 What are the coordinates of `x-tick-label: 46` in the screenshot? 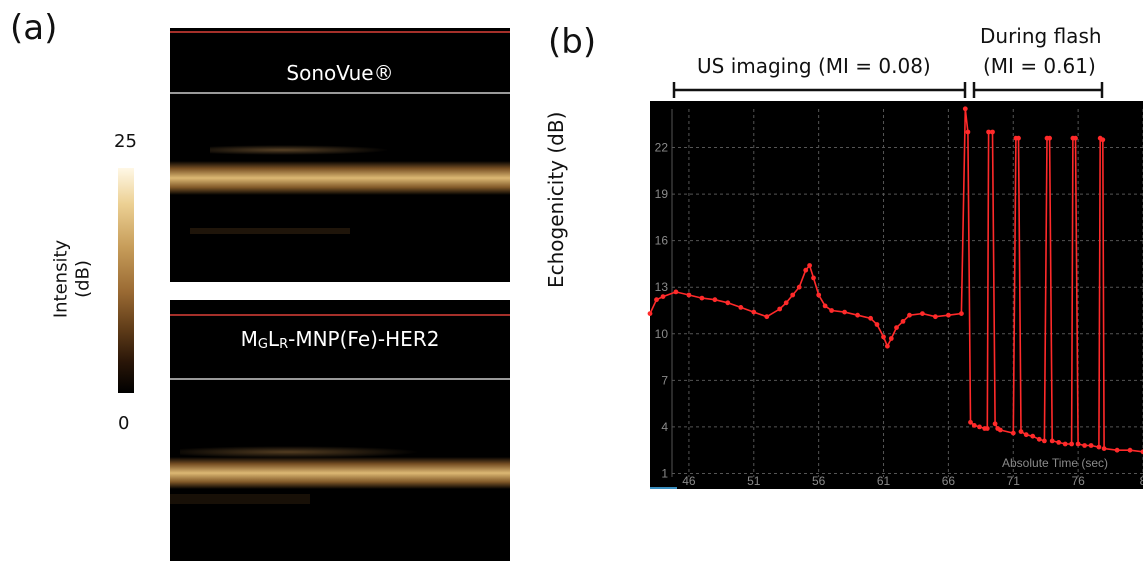 It's located at (689, 481).